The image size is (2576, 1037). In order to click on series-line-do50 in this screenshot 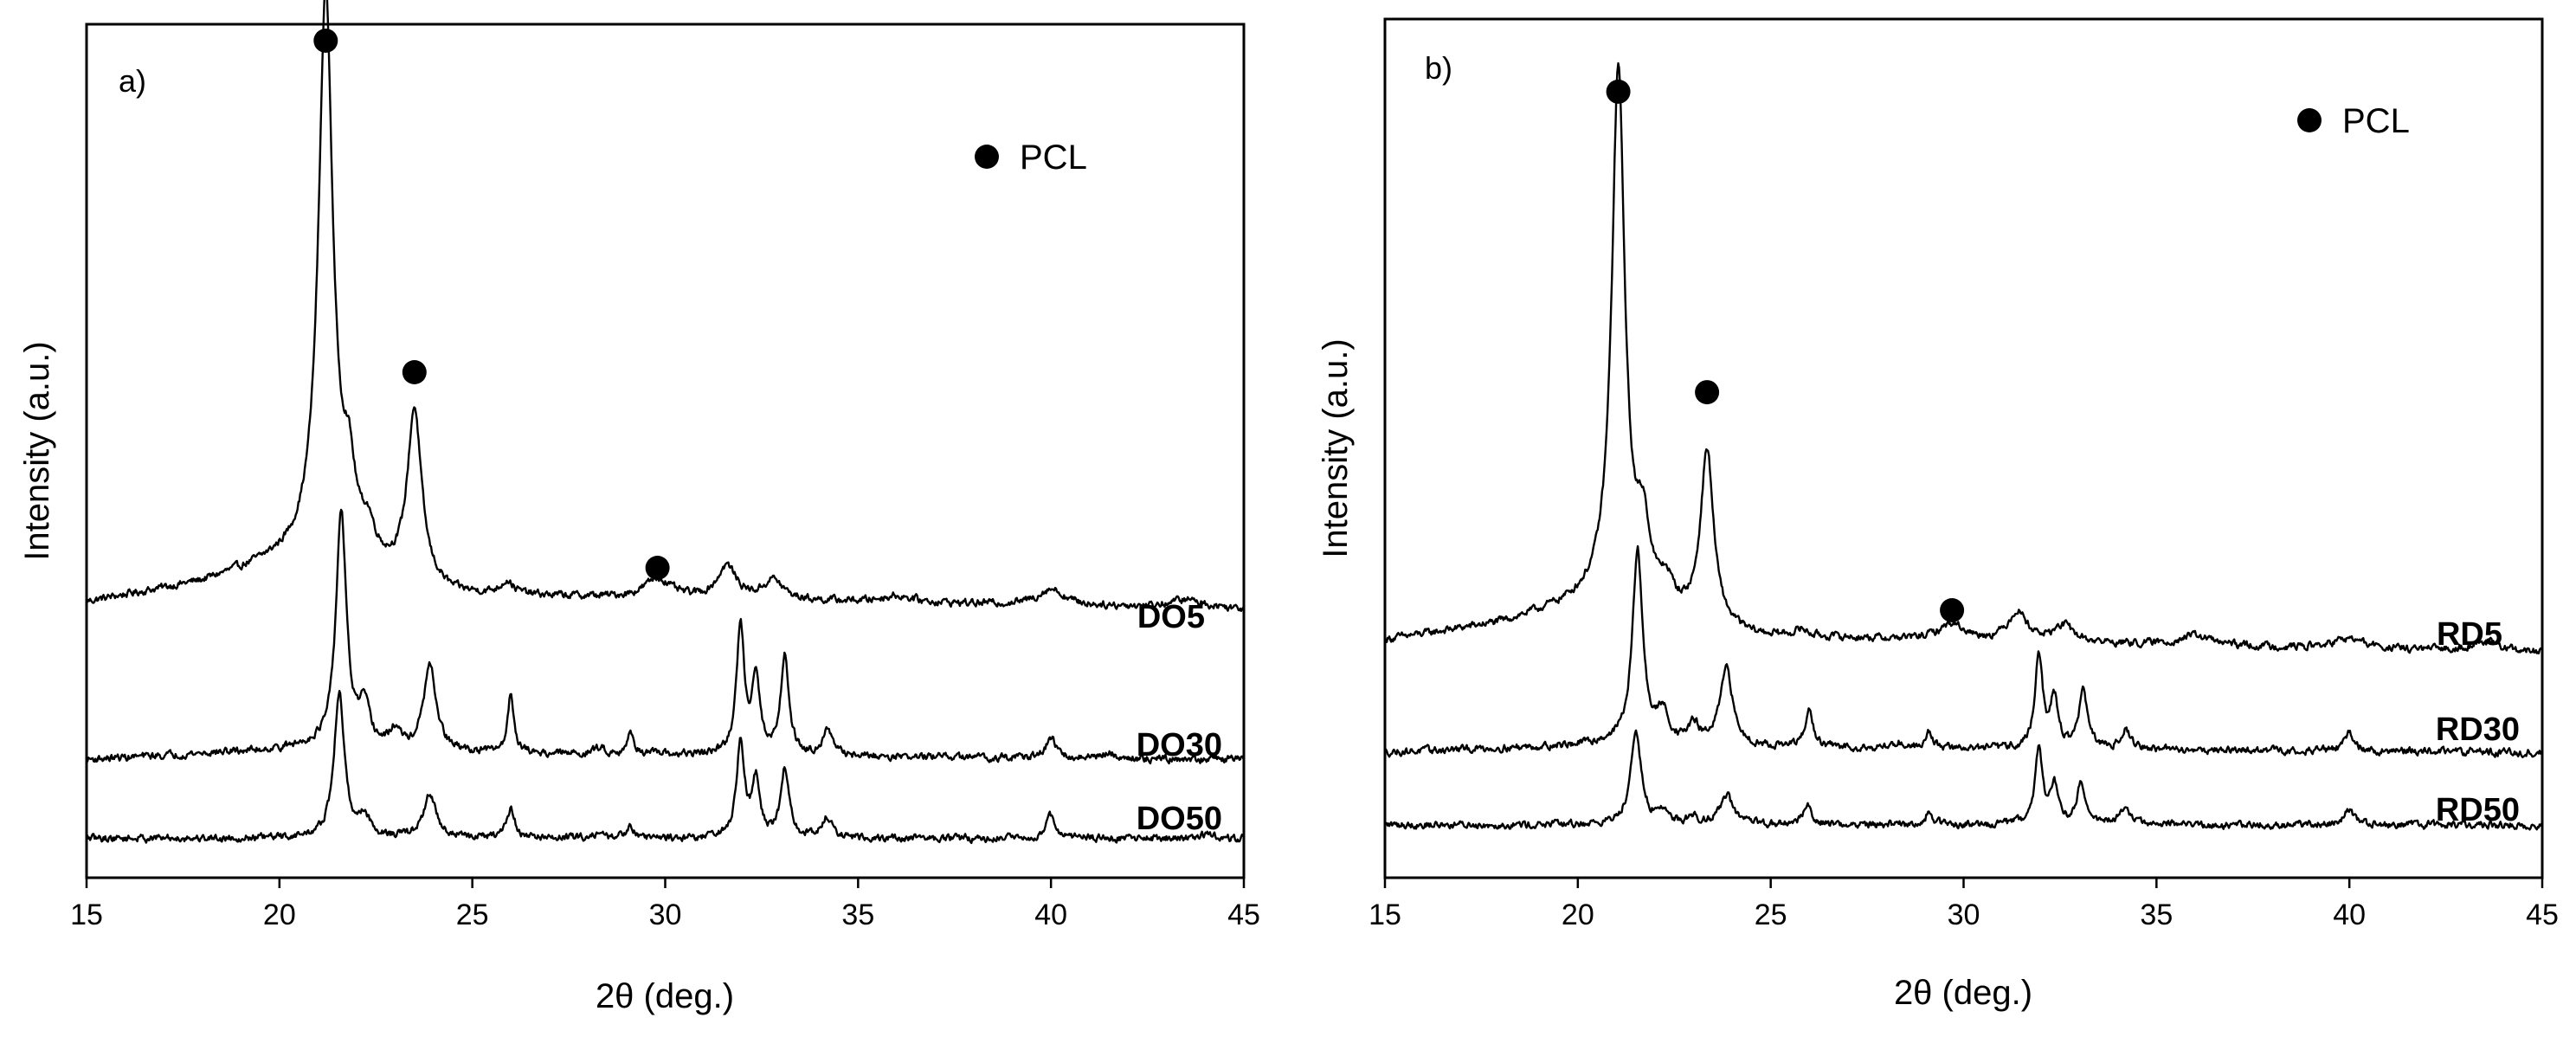, I will do `click(666, 767)`.